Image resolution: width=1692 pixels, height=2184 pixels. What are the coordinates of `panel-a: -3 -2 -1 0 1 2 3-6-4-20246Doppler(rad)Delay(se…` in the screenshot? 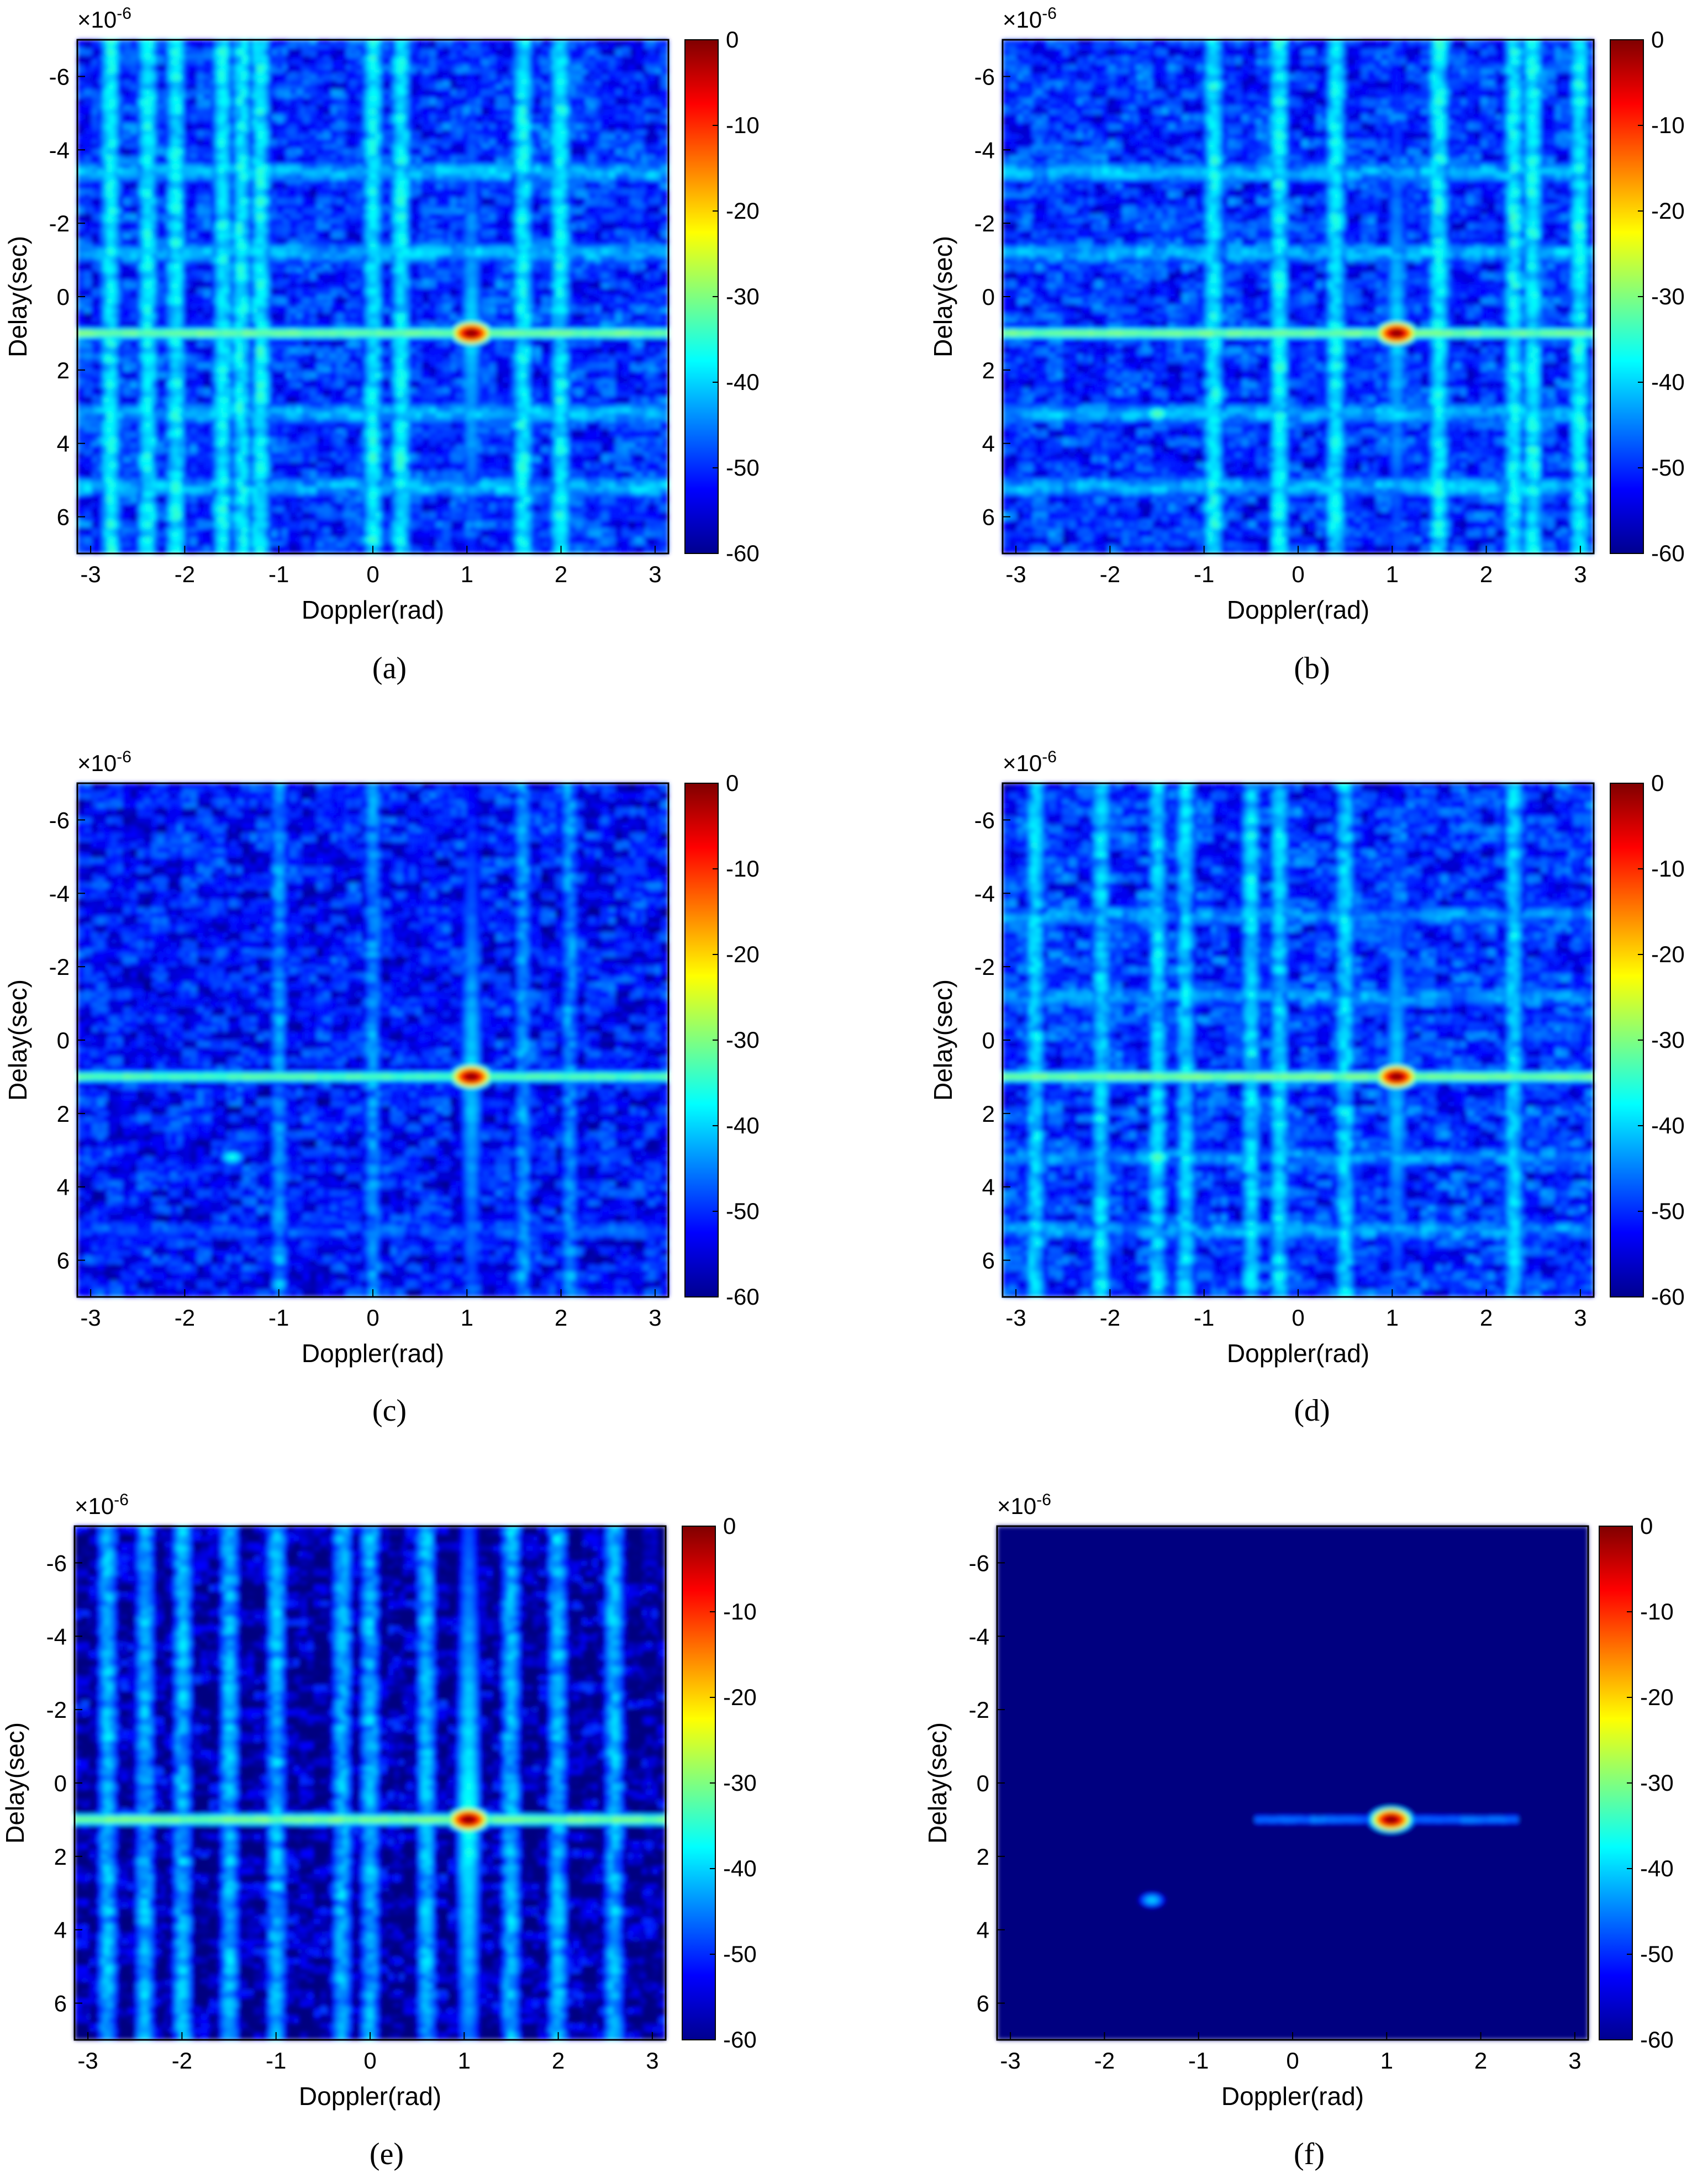 It's located at (381, 344).